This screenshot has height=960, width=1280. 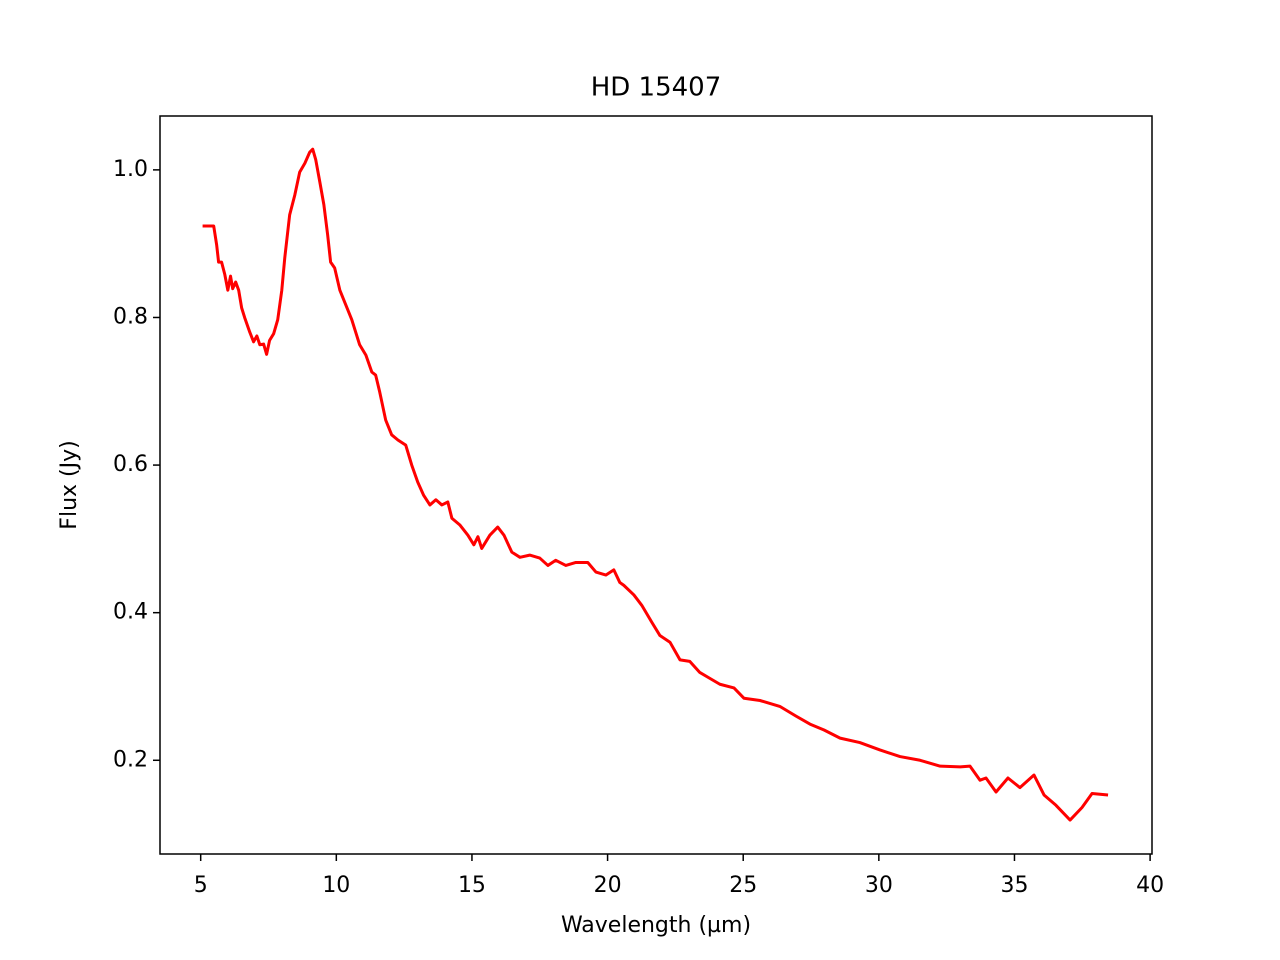 I want to click on x-tick-label: 15, so click(x=472, y=885).